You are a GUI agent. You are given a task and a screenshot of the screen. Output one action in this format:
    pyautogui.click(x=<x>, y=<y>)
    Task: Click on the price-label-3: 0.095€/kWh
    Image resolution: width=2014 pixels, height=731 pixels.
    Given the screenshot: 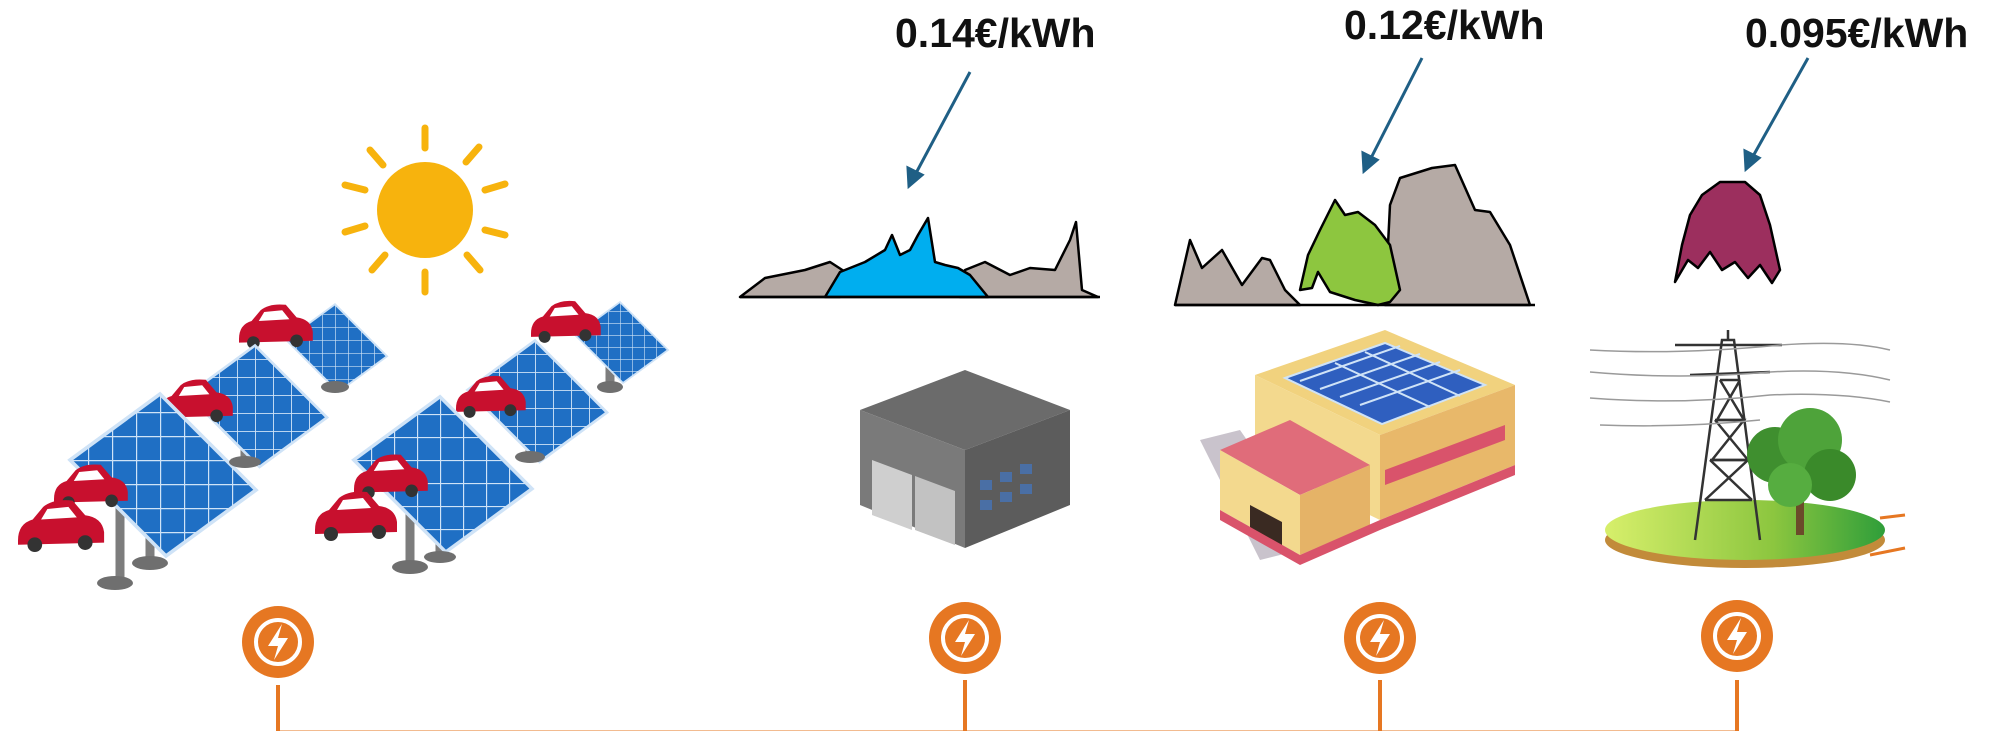 What is the action you would take?
    pyautogui.click(x=1857, y=33)
    